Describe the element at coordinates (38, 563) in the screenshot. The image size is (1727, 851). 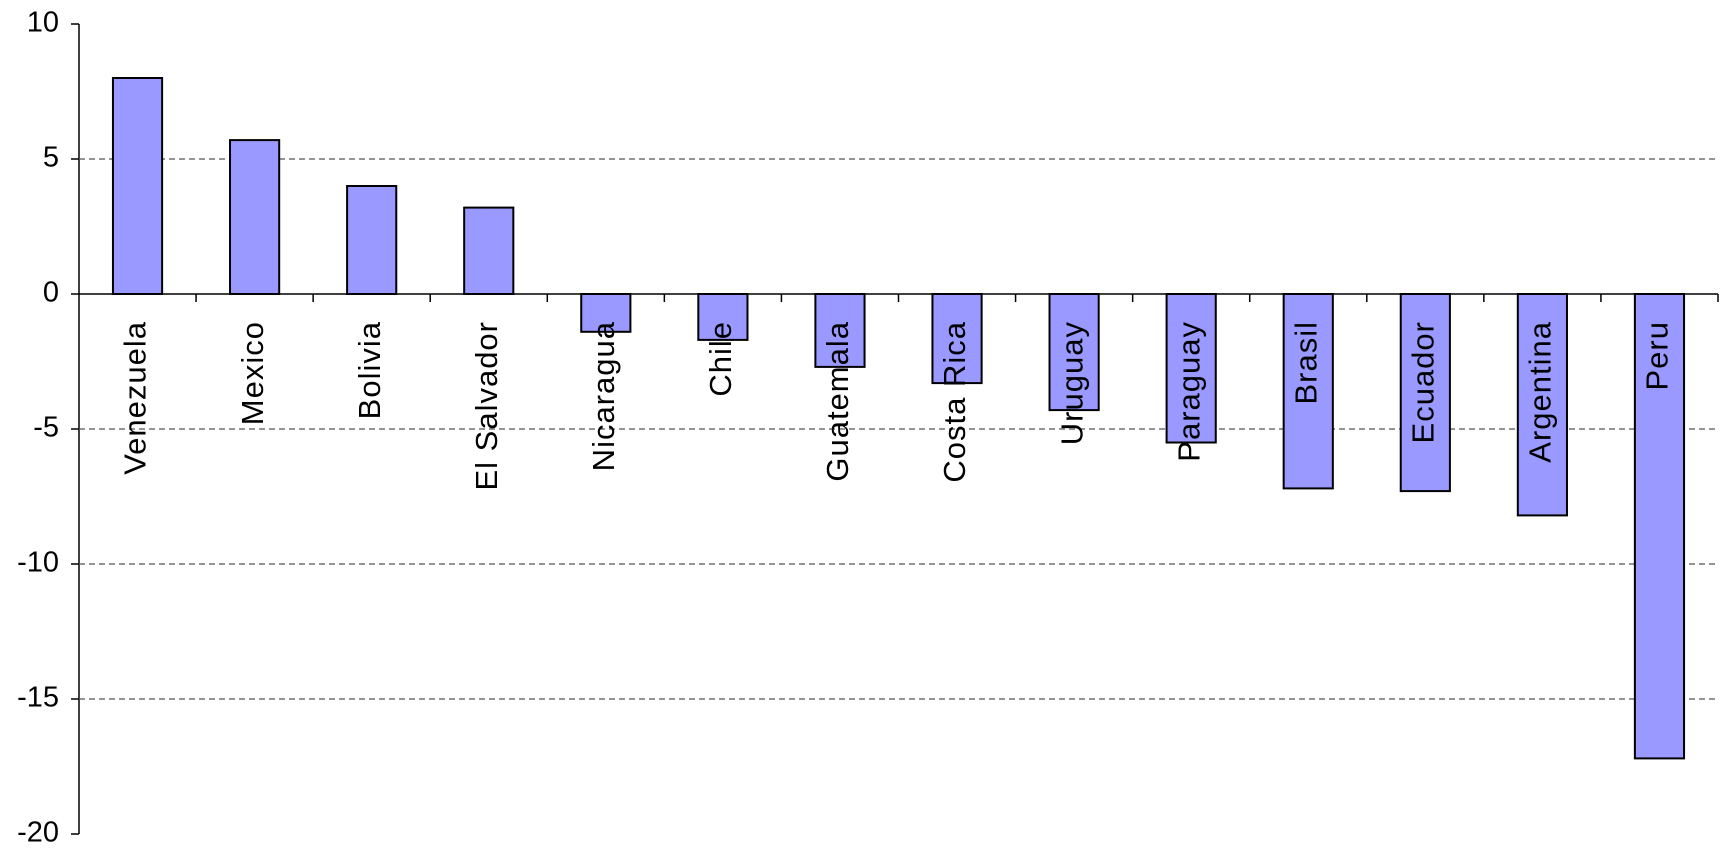
I see `y-tick-label: -10` at that location.